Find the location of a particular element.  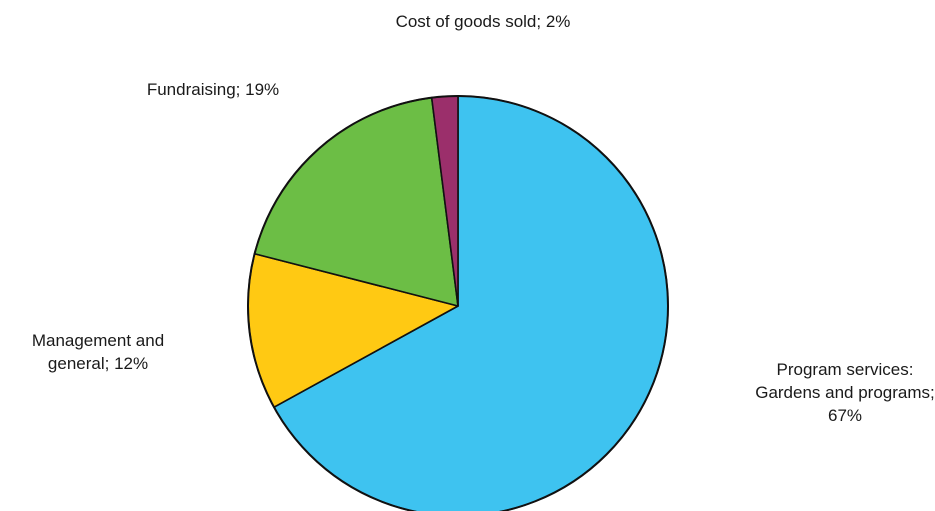

slice-label-line: Management and is located at coordinates (98, 340).